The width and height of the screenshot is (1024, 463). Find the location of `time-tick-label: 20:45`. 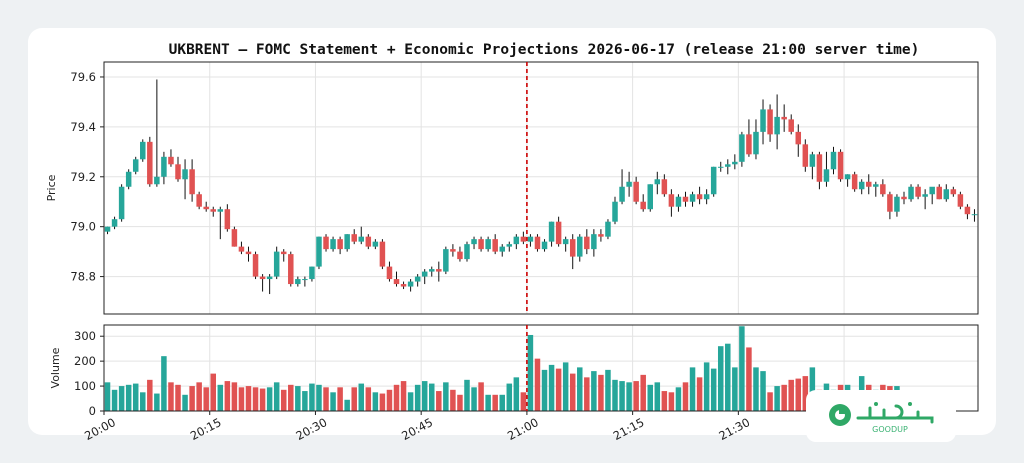

time-tick-label: 20:45 is located at coordinates (417, 429).